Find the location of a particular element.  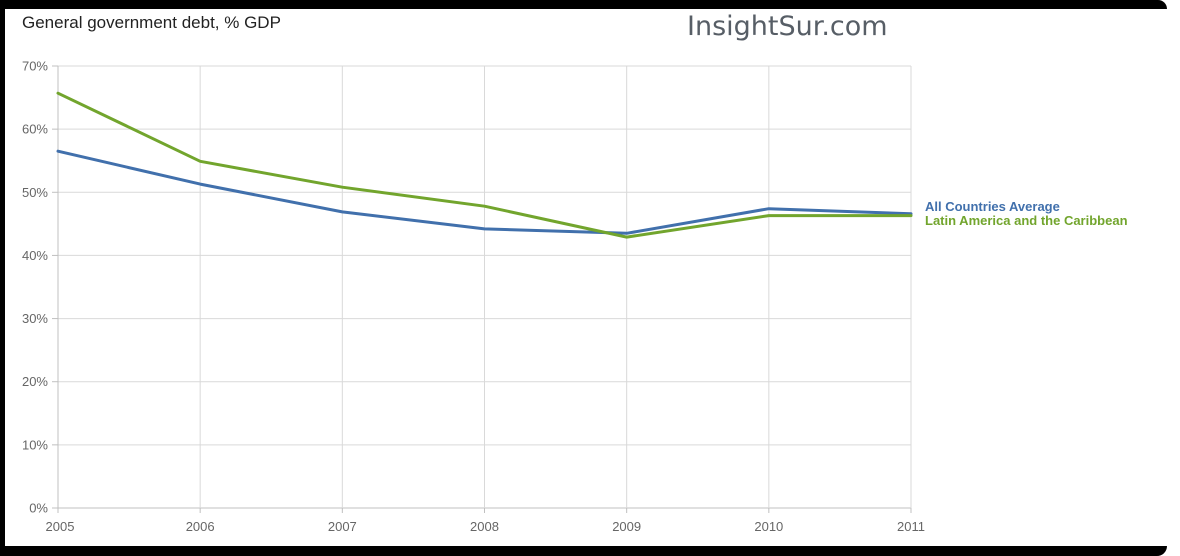

svg-text: 20% is located at coordinates (35, 381).